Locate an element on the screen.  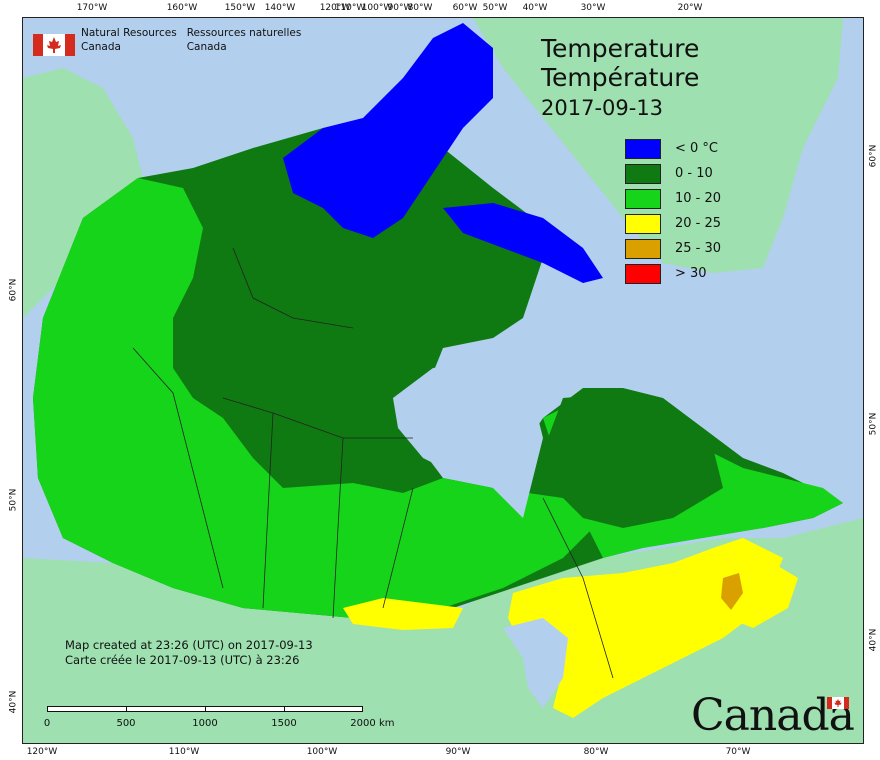
legend-item: 10 - 20 is located at coordinates (673, 198).